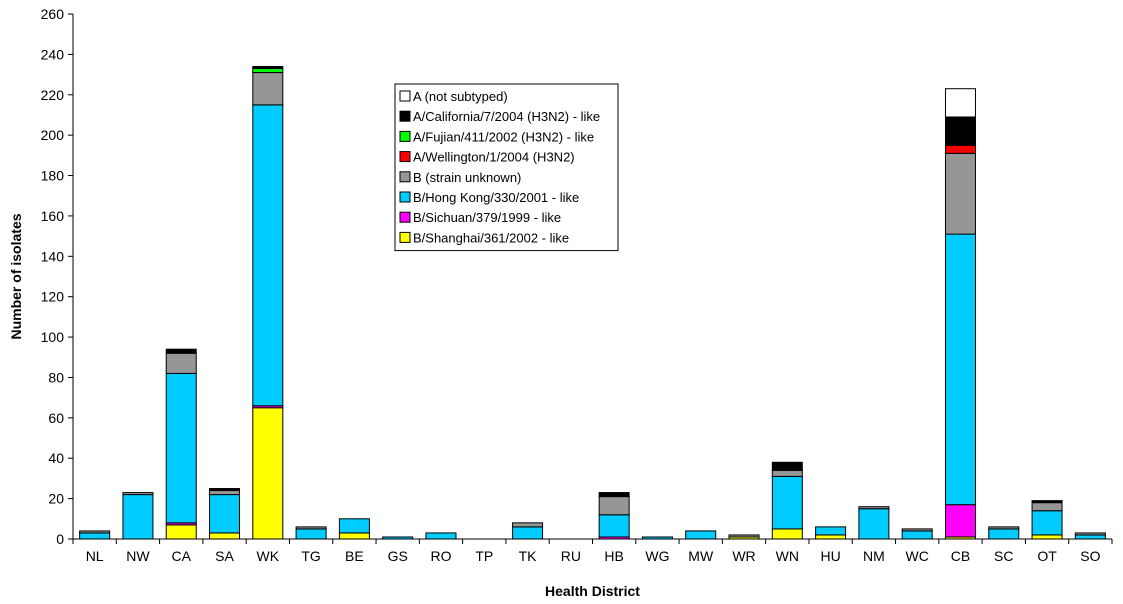  Describe the element at coordinates (268, 71) in the screenshot. I see `bar-segment-wk-s5` at that location.